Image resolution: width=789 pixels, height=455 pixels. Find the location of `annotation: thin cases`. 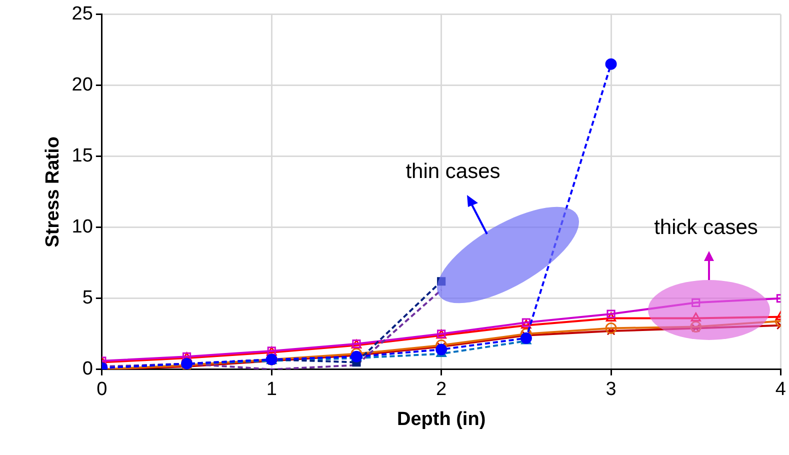

annotation: thin cases is located at coordinates (453, 171).